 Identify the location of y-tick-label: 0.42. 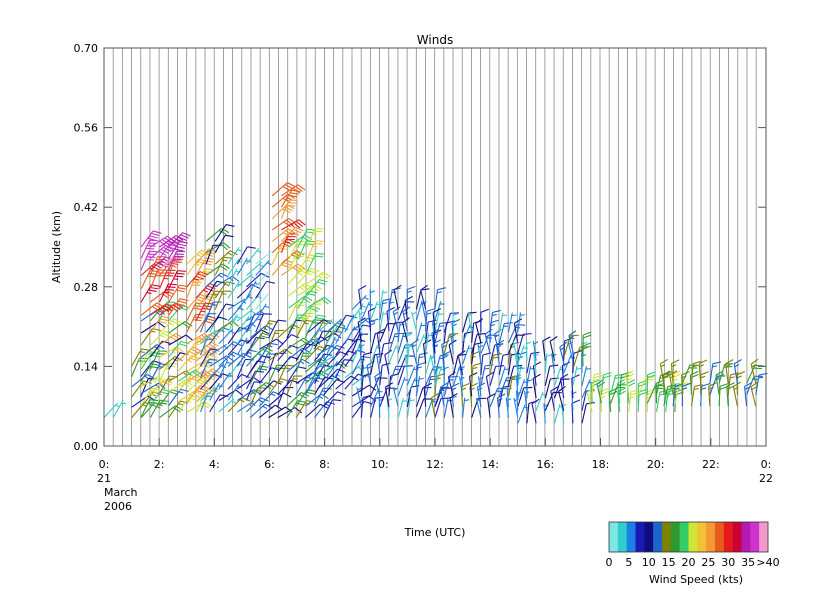
(86, 207).